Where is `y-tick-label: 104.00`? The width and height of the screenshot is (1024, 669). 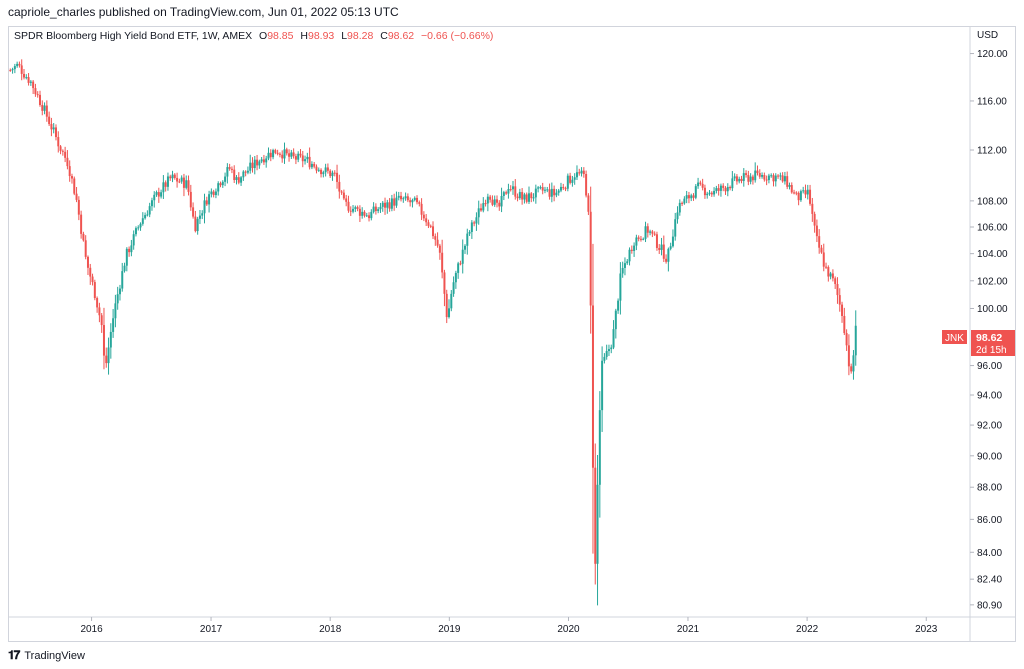 y-tick-label: 104.00 is located at coordinates (992, 254).